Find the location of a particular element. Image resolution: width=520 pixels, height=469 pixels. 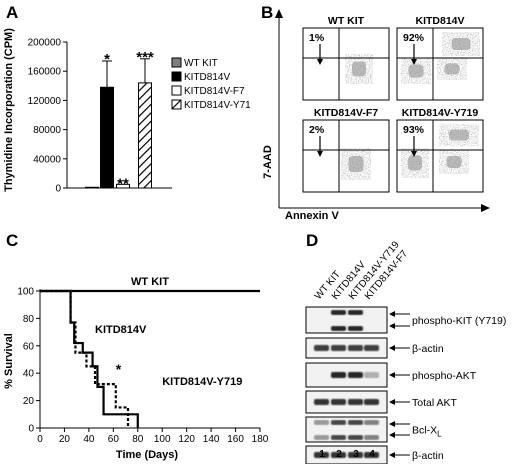

panel-a-bars: ****** is located at coordinates (119, 120).